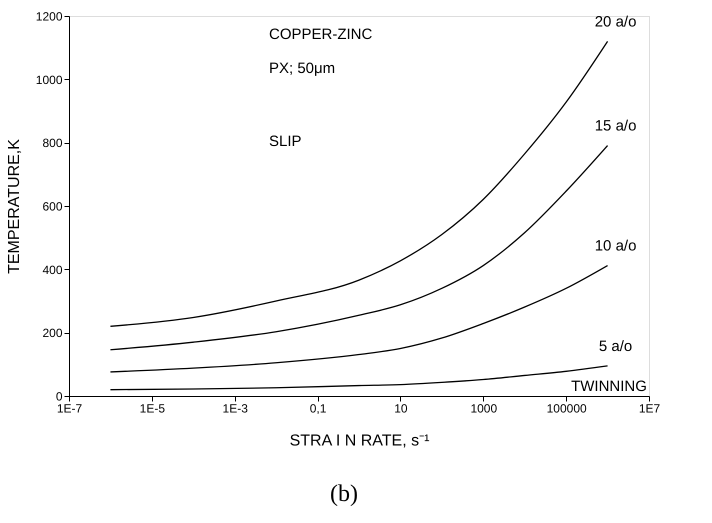 Image resolution: width=712 pixels, height=523 pixels. Describe the element at coordinates (235, 409) in the screenshot. I see `x-tick-label: 1E-3` at that location.